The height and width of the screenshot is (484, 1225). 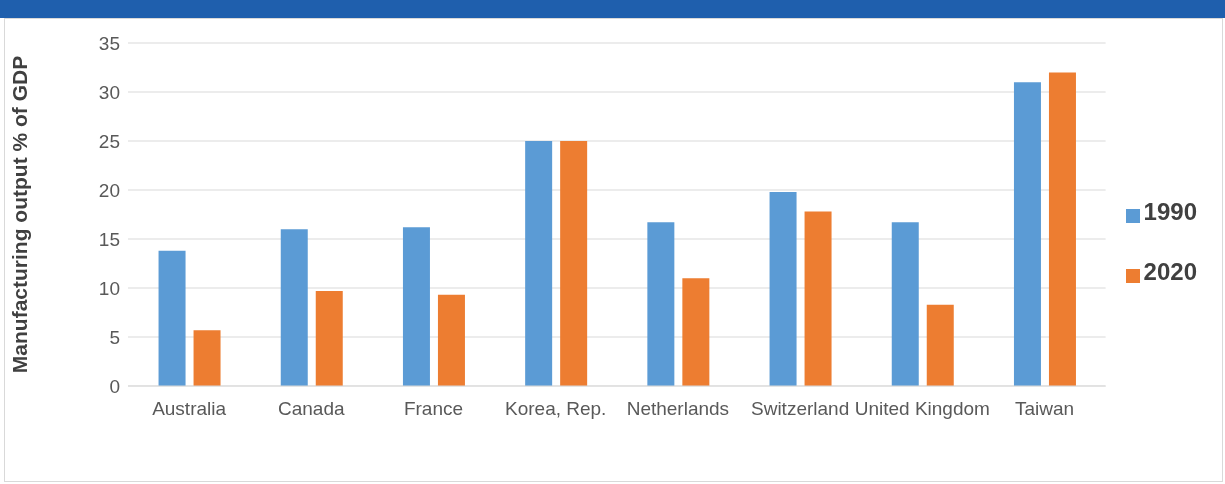 What do you see at coordinates (1044, 409) in the screenshot?
I see `x-tick-label: Taiwan` at bounding box center [1044, 409].